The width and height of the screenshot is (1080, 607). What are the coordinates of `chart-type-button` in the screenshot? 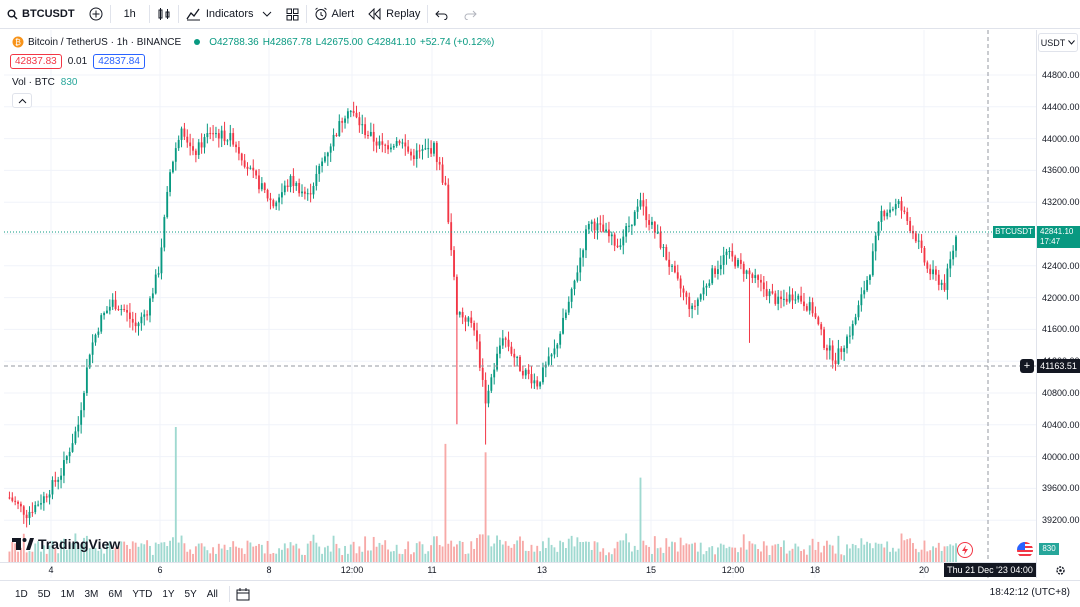 It's located at (164, 14).